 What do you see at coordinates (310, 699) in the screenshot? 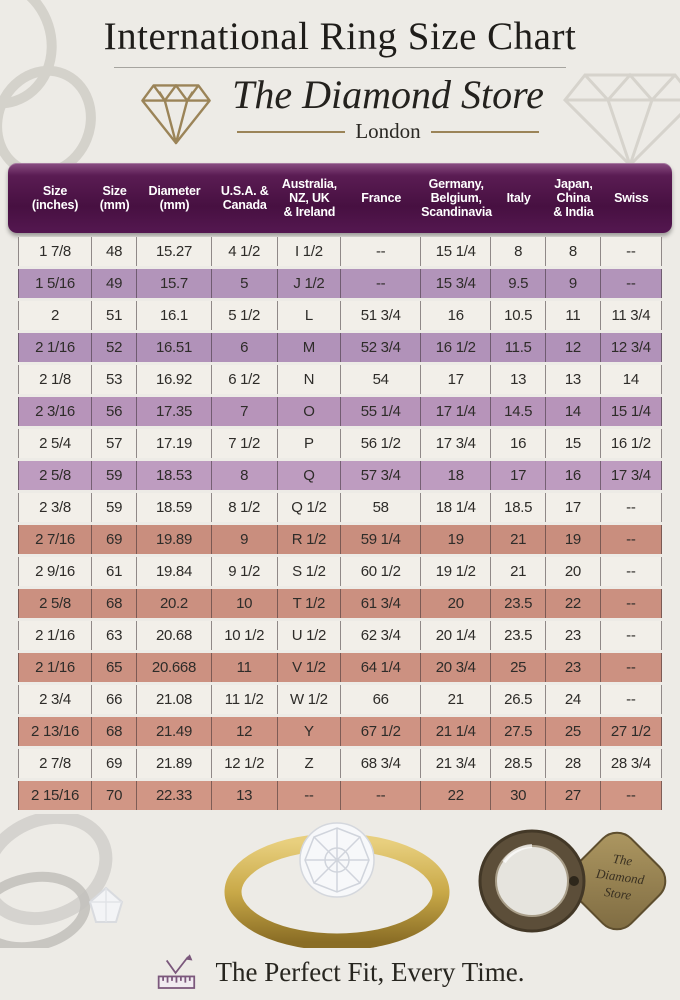
I see `table-cell: W 1/2` at bounding box center [310, 699].